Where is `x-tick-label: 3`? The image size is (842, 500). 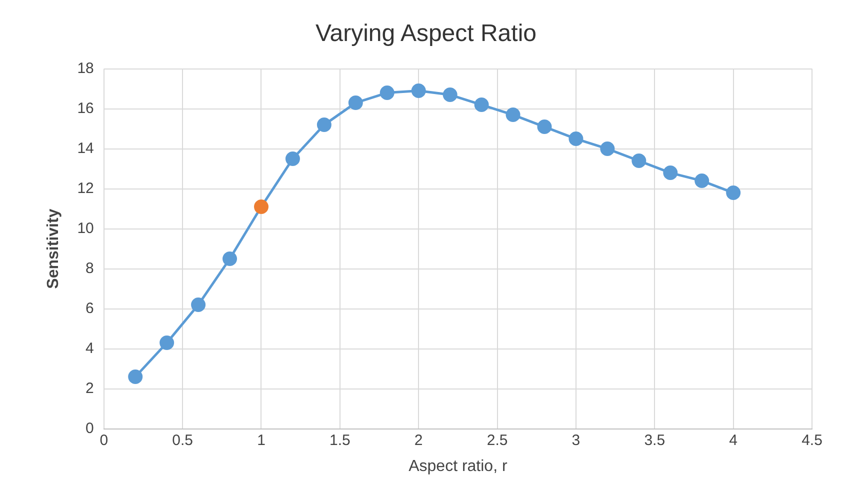
x-tick-label: 3 is located at coordinates (576, 440).